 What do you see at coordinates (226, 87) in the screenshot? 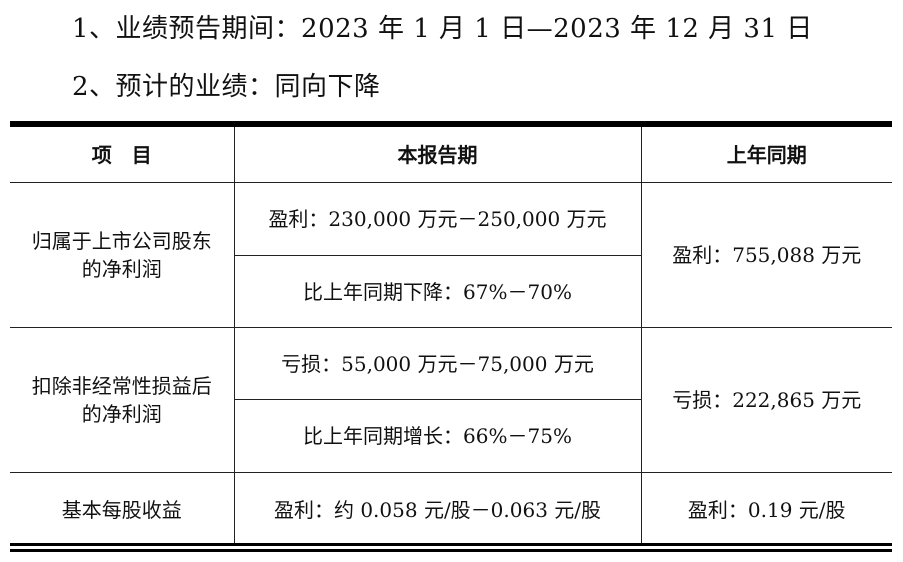
I see `forecast-type-line: 2、预计的业绩：同向下降` at bounding box center [226, 87].